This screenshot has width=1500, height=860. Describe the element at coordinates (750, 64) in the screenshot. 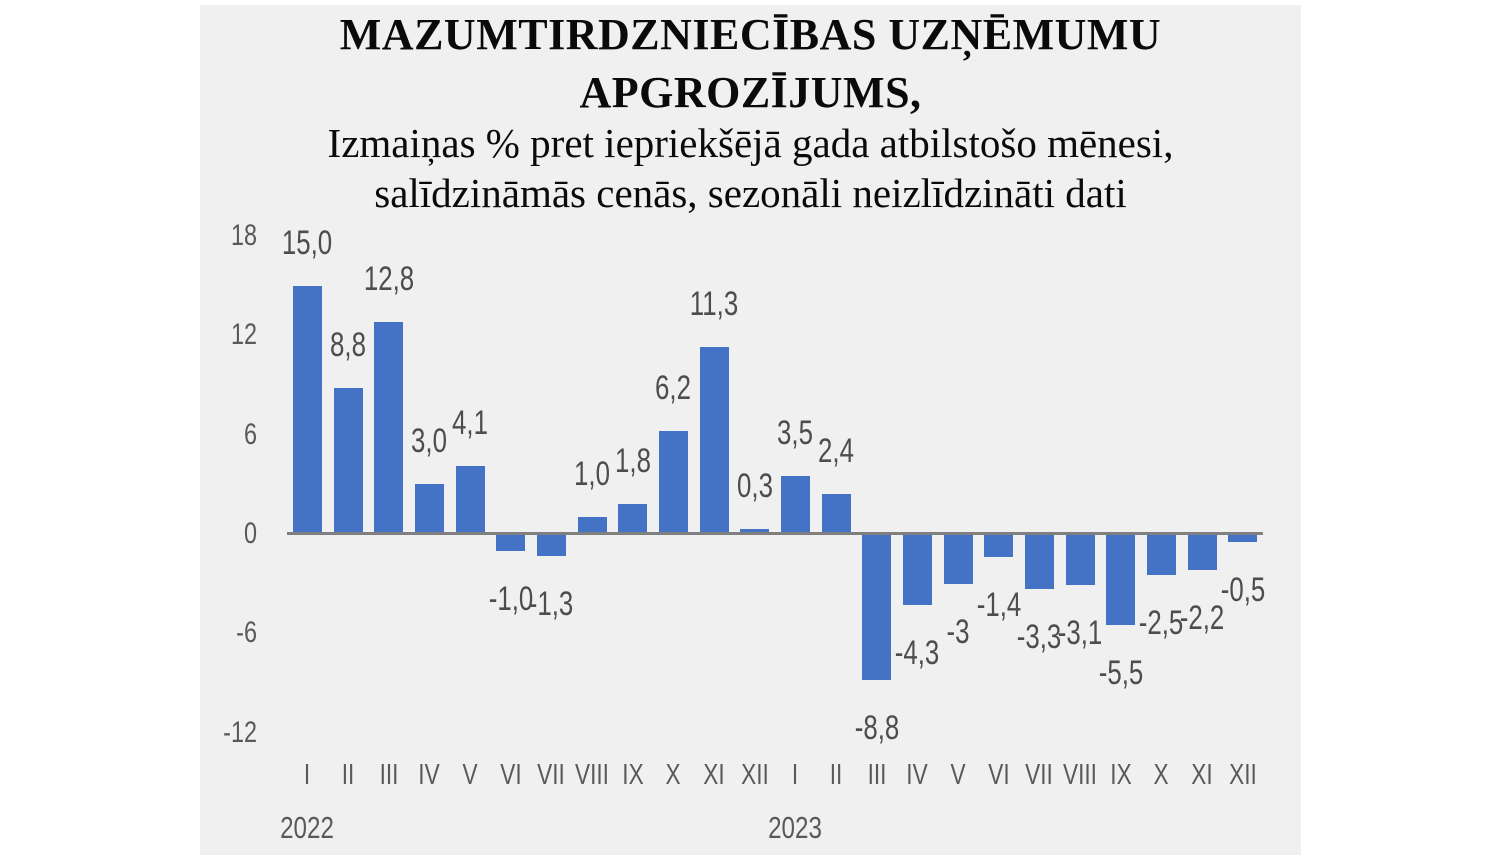

I see `chart-title: MAZUMTIRDZNIECĪBAS UZŅĒMUMU APGROZĪJUMS,` at that location.